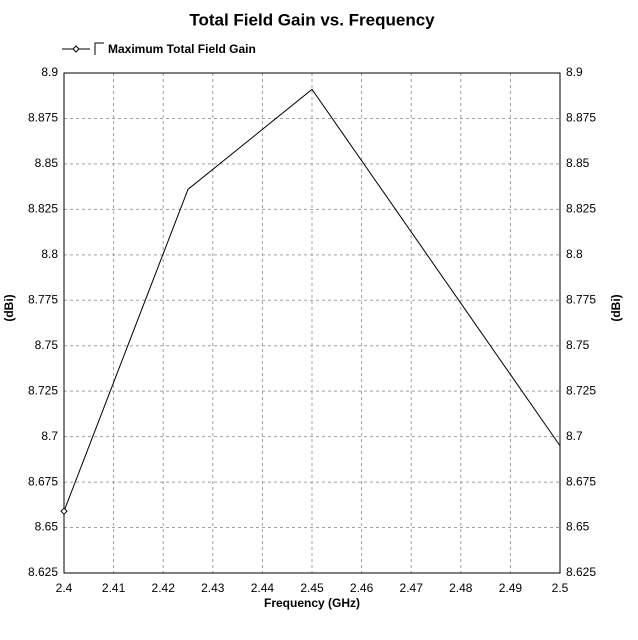 Image resolution: width=638 pixels, height=640 pixels. I want to click on y-tick-label: 8.65, so click(47, 527).